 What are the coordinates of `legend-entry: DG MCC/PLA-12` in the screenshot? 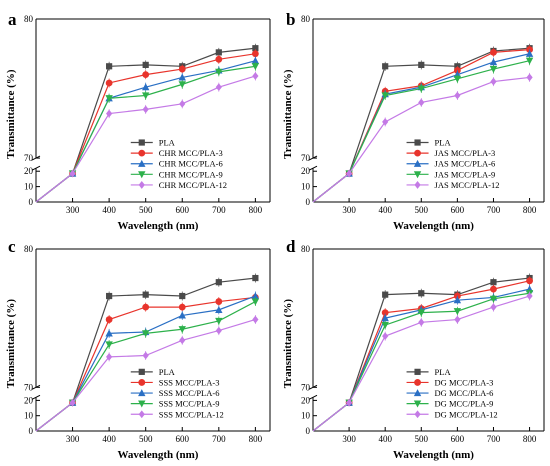 It's located at (466, 414).